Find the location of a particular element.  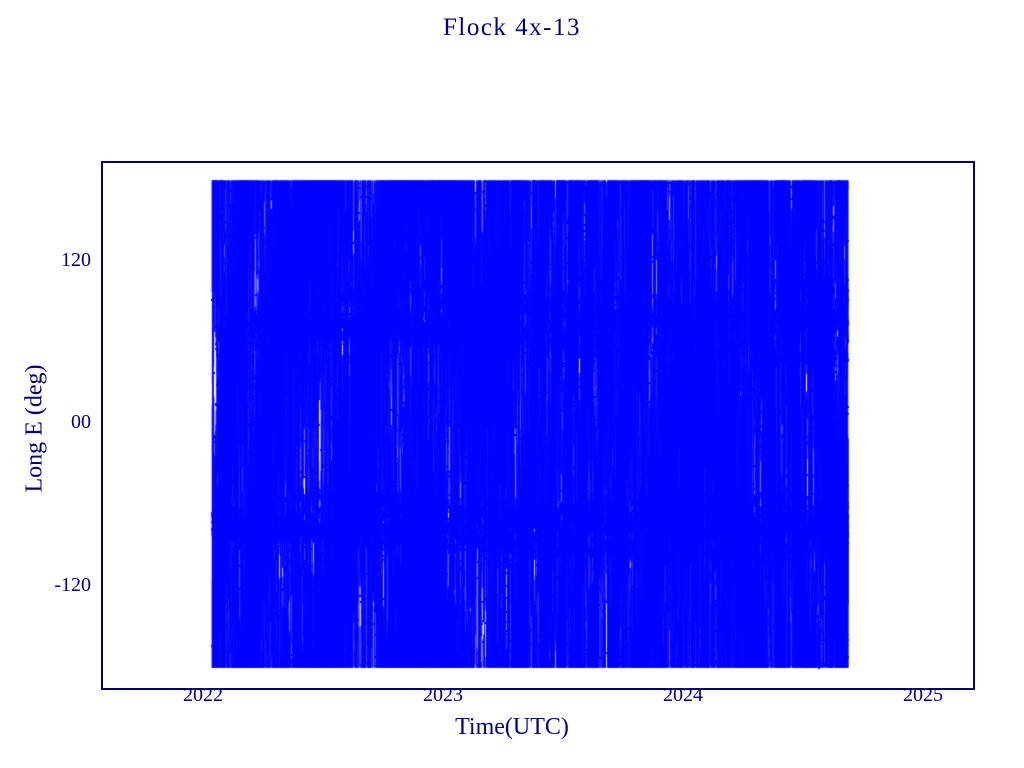

x-axis-label: Time(UTC) is located at coordinates (512, 727).